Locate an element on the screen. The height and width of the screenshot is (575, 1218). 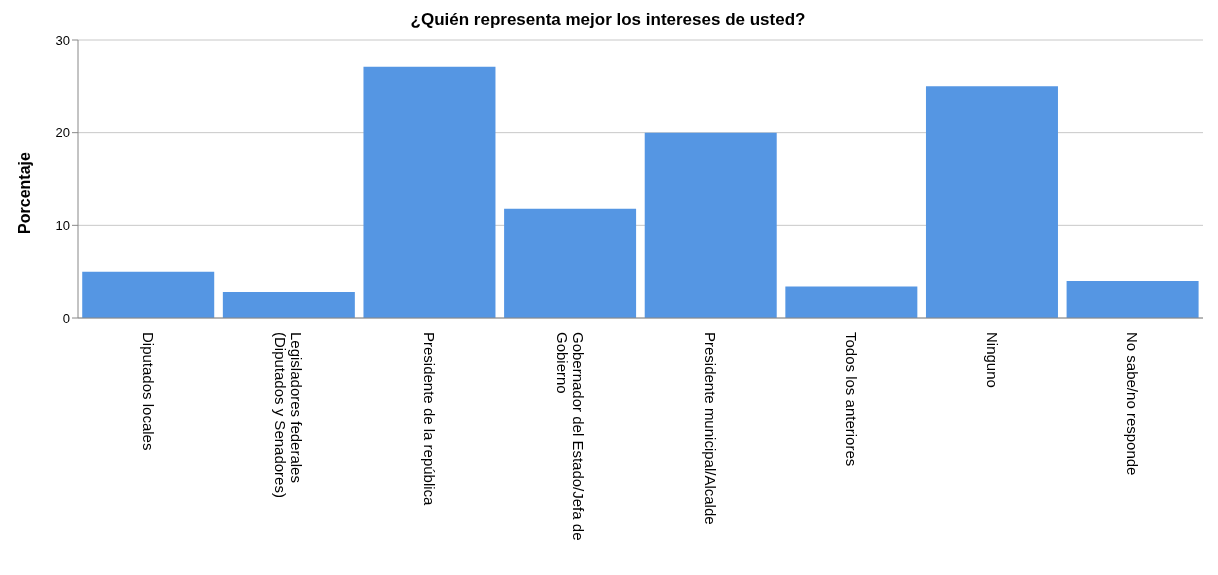
y-tick-label: 10 is located at coordinates (62, 225).